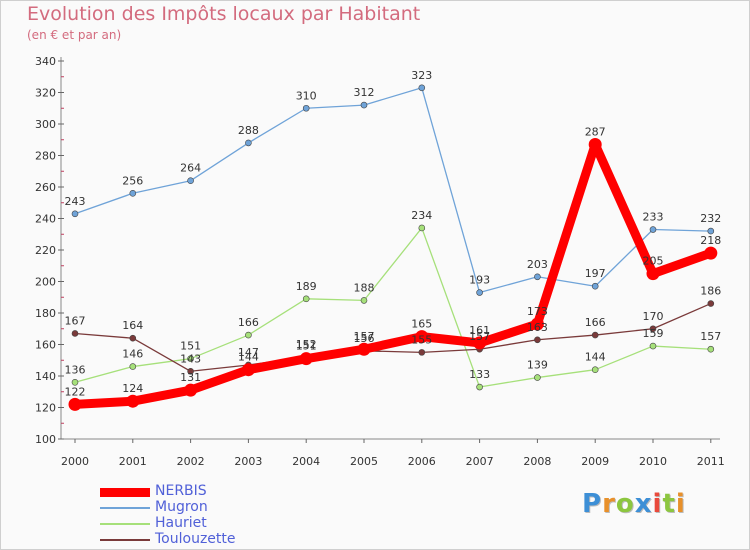 The width and height of the screenshot is (750, 550). What do you see at coordinates (422, 461) in the screenshot?
I see `x-tick-label: 2006` at bounding box center [422, 461].